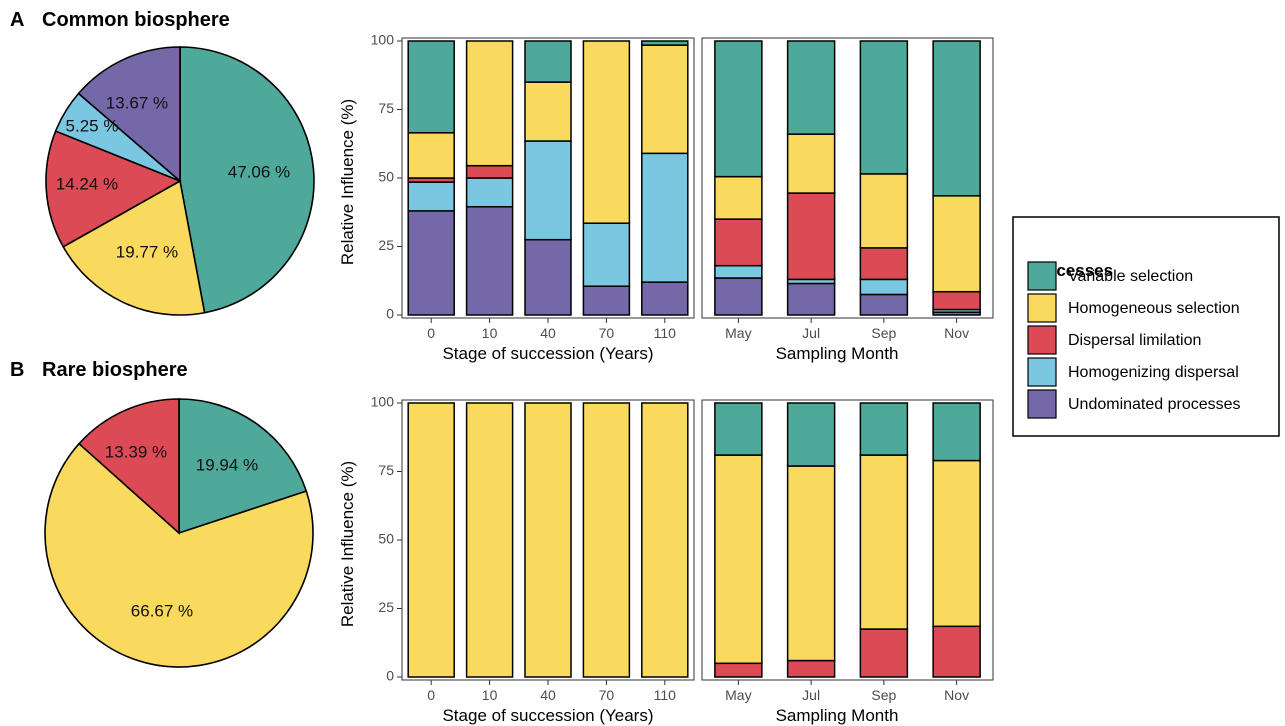 The height and width of the screenshot is (726, 1285). I want to click on legend-swatch-homogenizing-dispersal, so click(1042, 372).